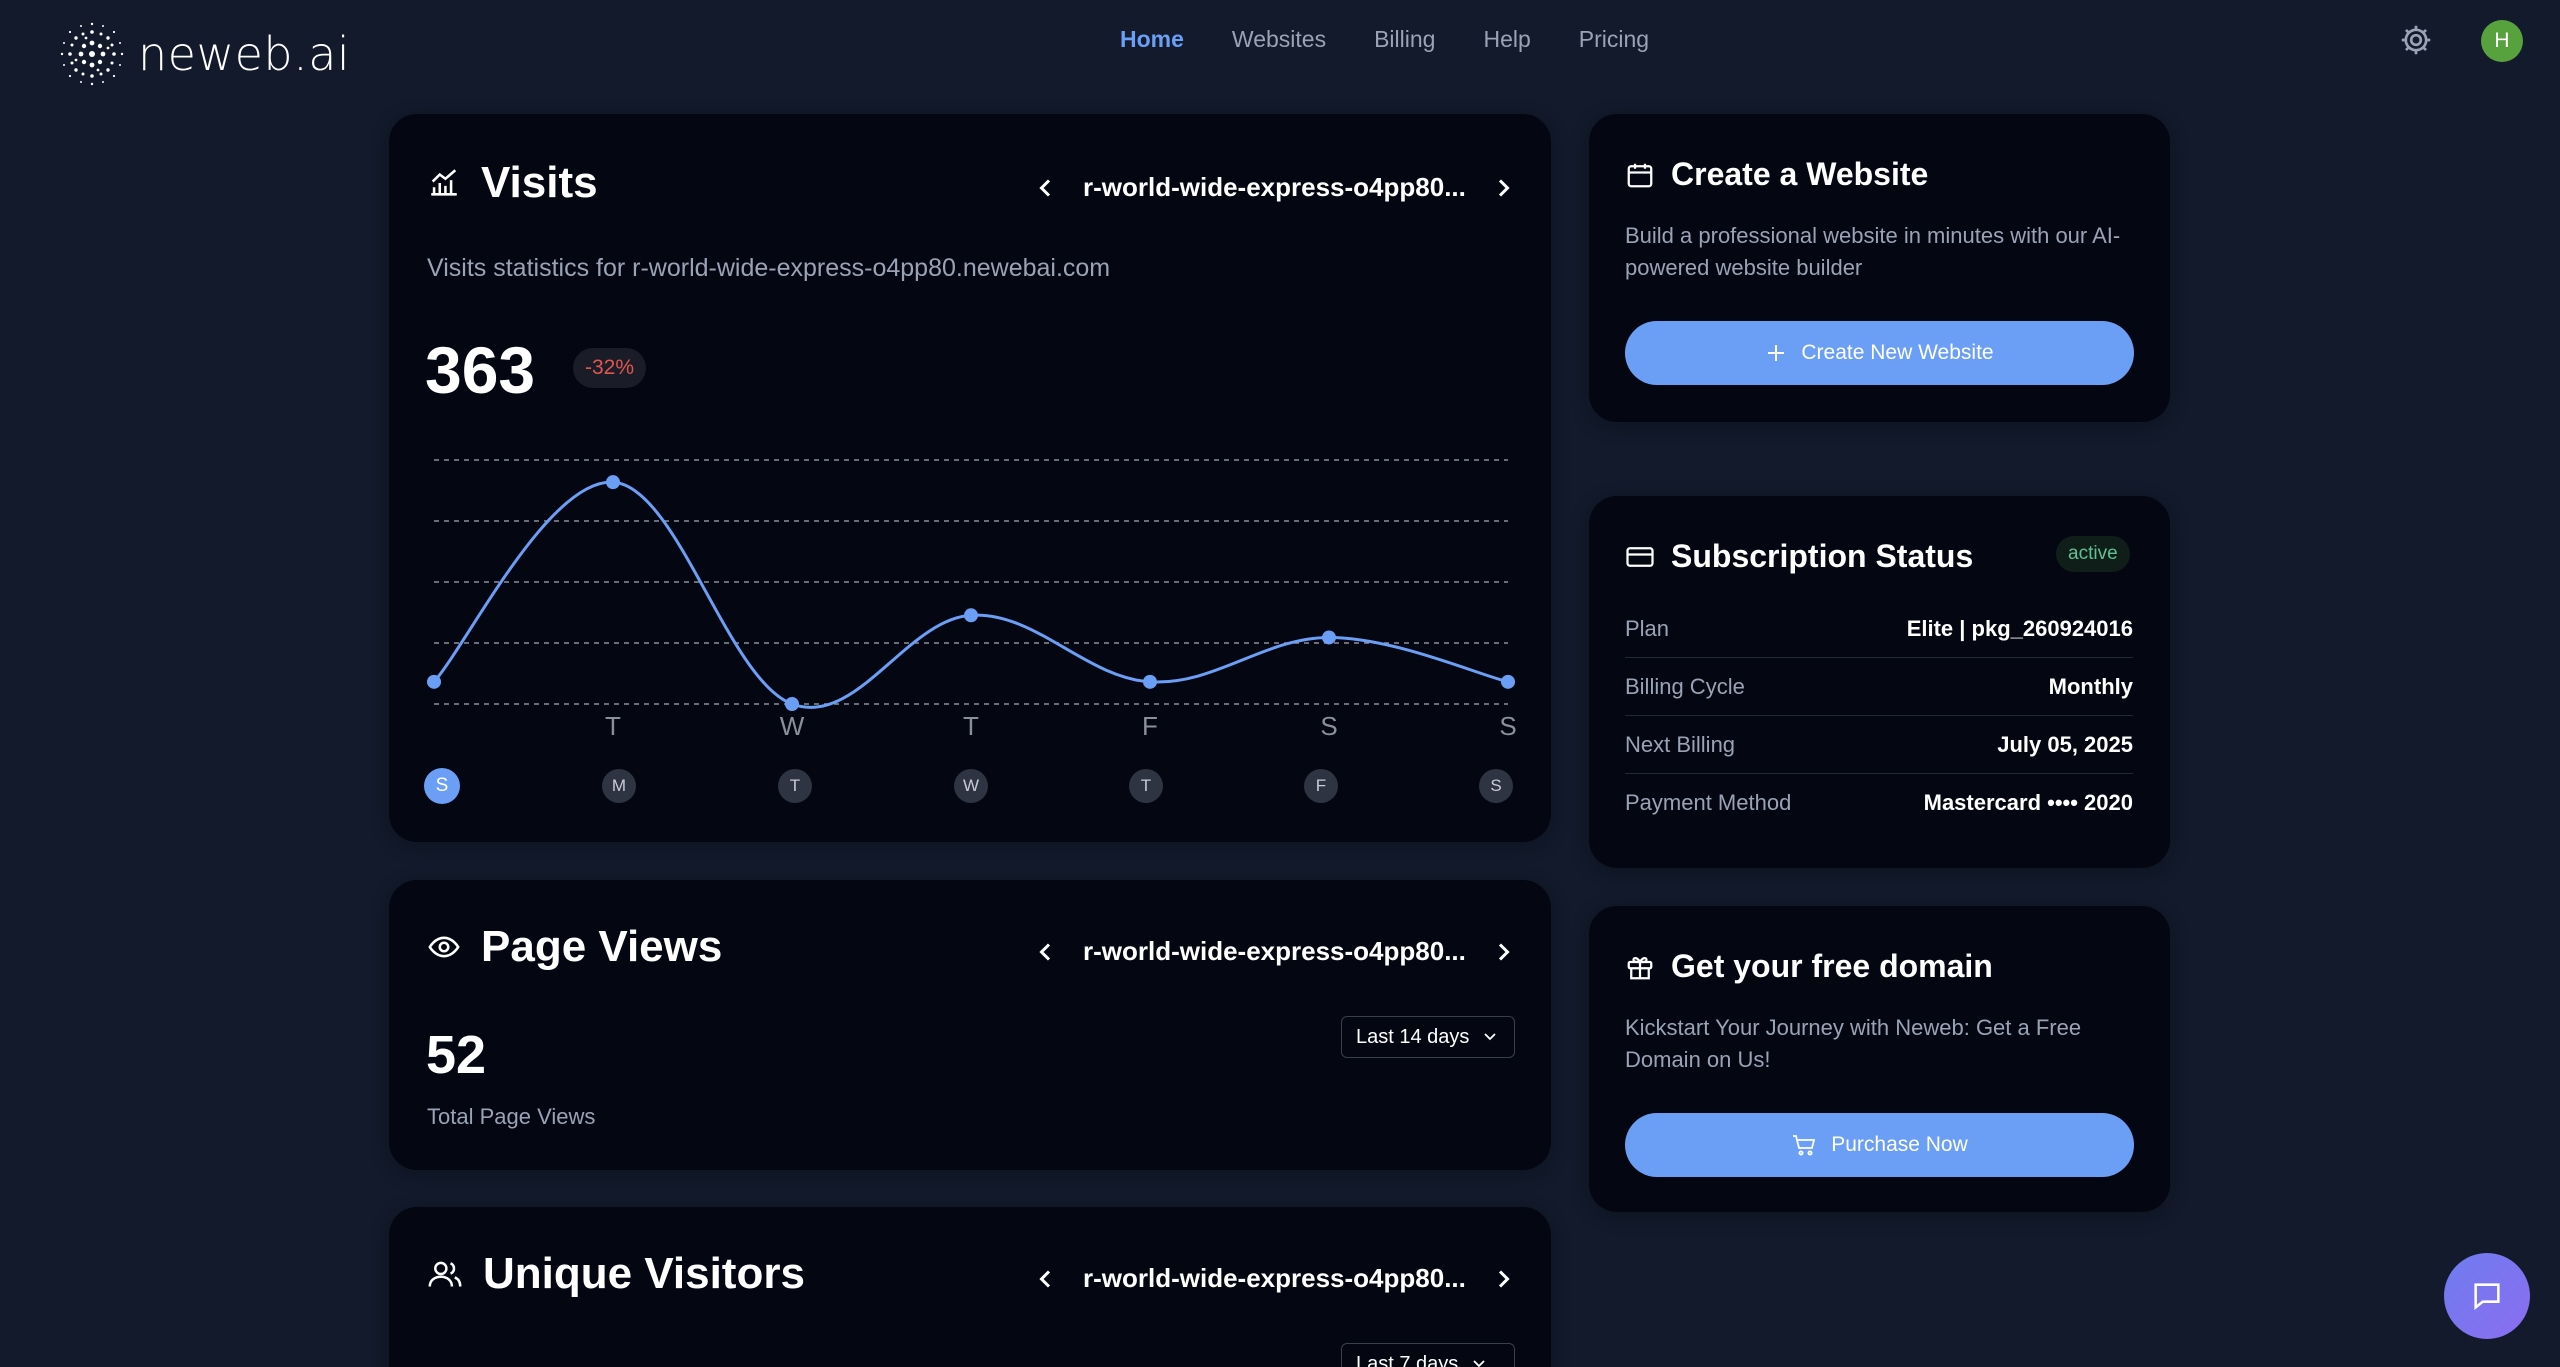 This screenshot has height=1367, width=2560. What do you see at coordinates (1146, 786) in the screenshot?
I see `day-filter-thursday: T` at bounding box center [1146, 786].